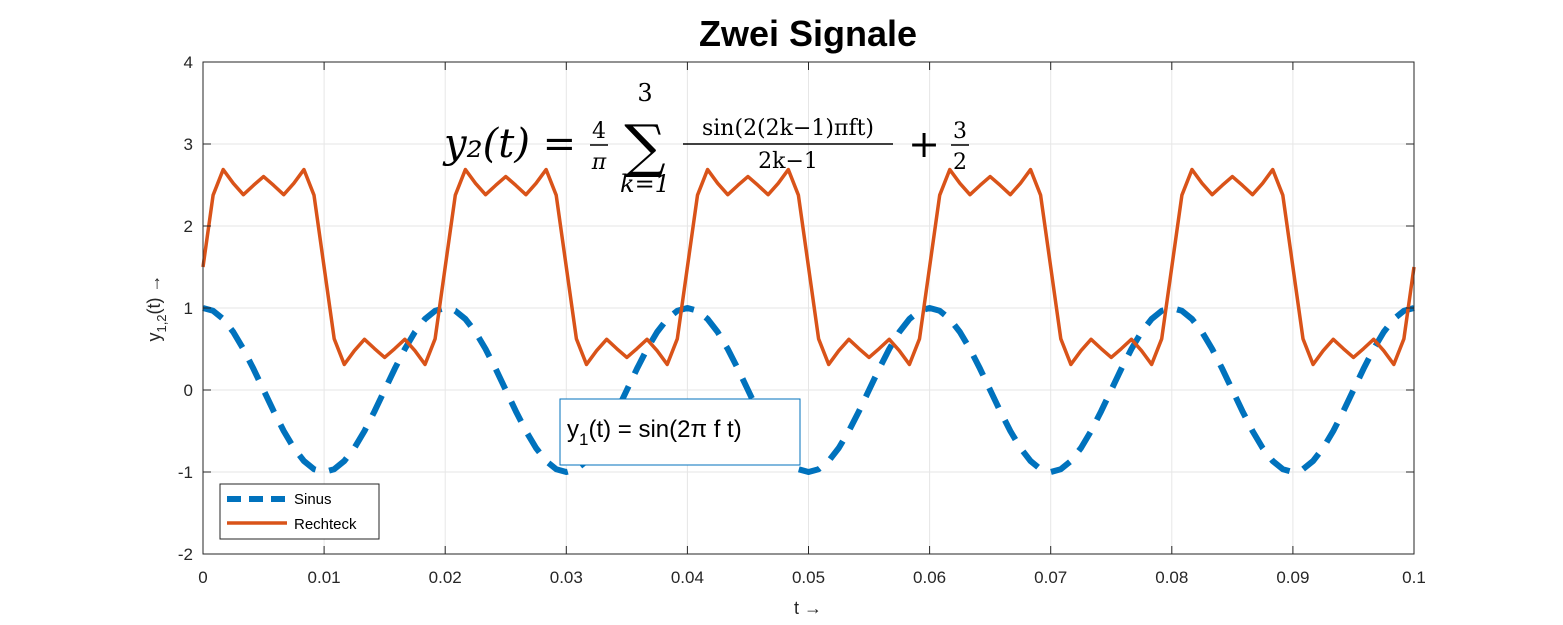 Image resolution: width=1563 pixels, height=625 pixels. I want to click on formula-y1: y1(t) = sin(2π f t), so click(680, 432).